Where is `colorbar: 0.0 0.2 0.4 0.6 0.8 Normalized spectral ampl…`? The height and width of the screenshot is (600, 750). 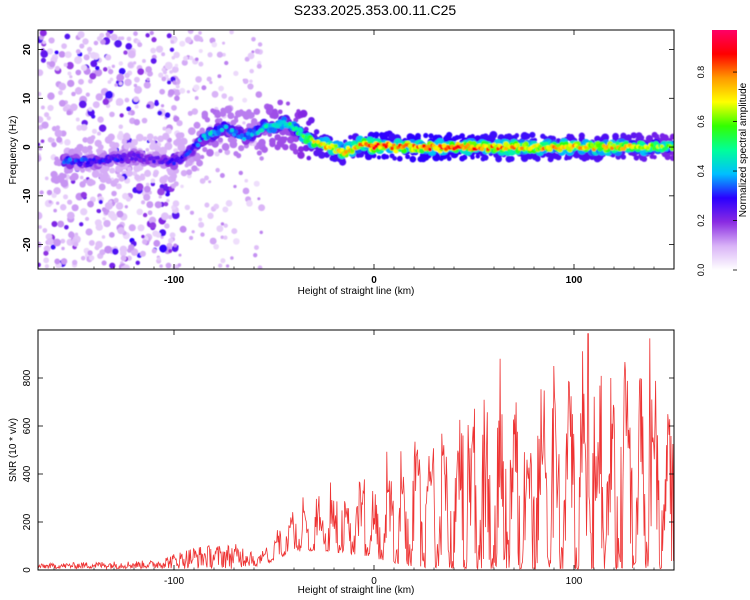 colorbar: 0.0 0.2 0.4 0.6 0.8 Normalized spectral ampl… is located at coordinates (722, 153).